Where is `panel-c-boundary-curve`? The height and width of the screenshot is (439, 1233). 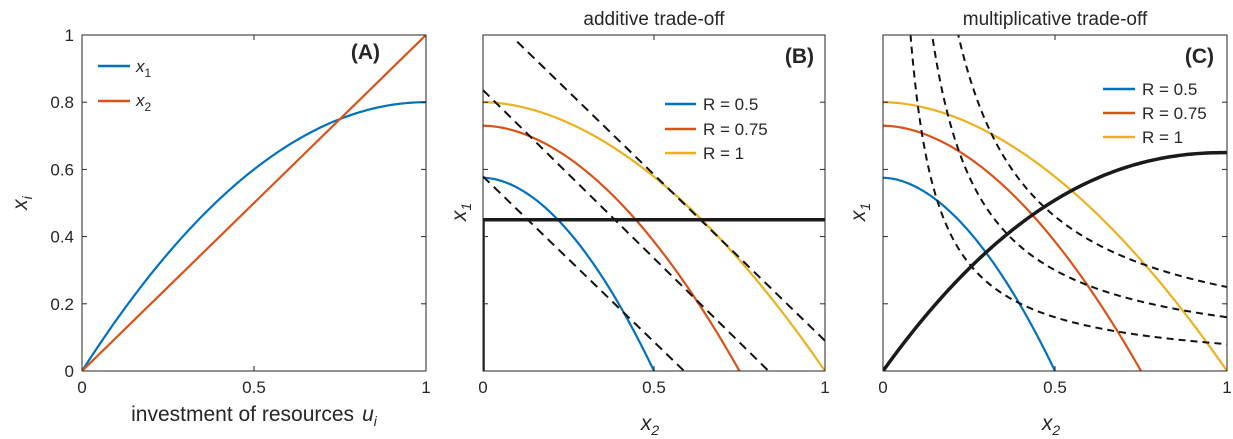 panel-c-boundary-curve is located at coordinates (1055, 260).